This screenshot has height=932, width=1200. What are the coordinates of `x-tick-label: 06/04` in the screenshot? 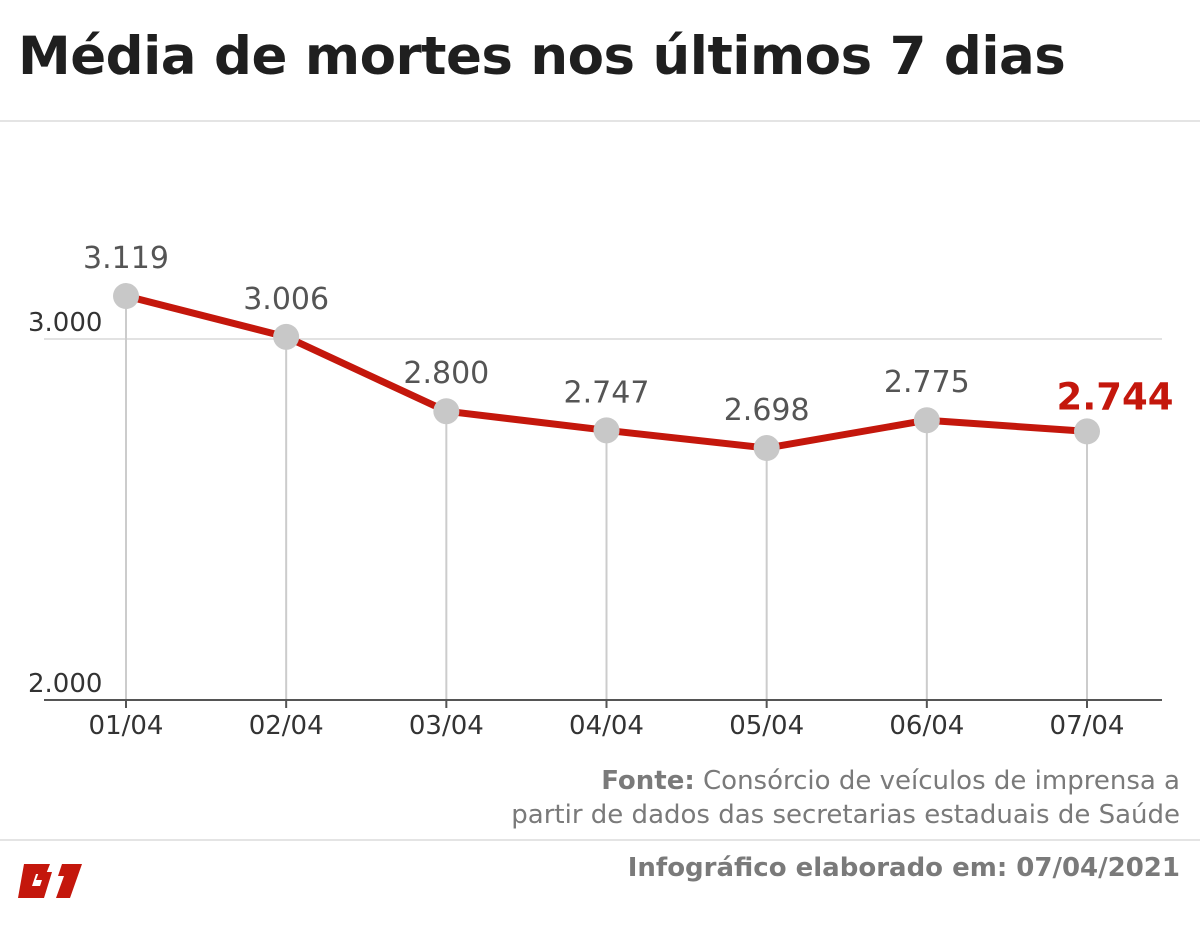 It's located at (926, 726).